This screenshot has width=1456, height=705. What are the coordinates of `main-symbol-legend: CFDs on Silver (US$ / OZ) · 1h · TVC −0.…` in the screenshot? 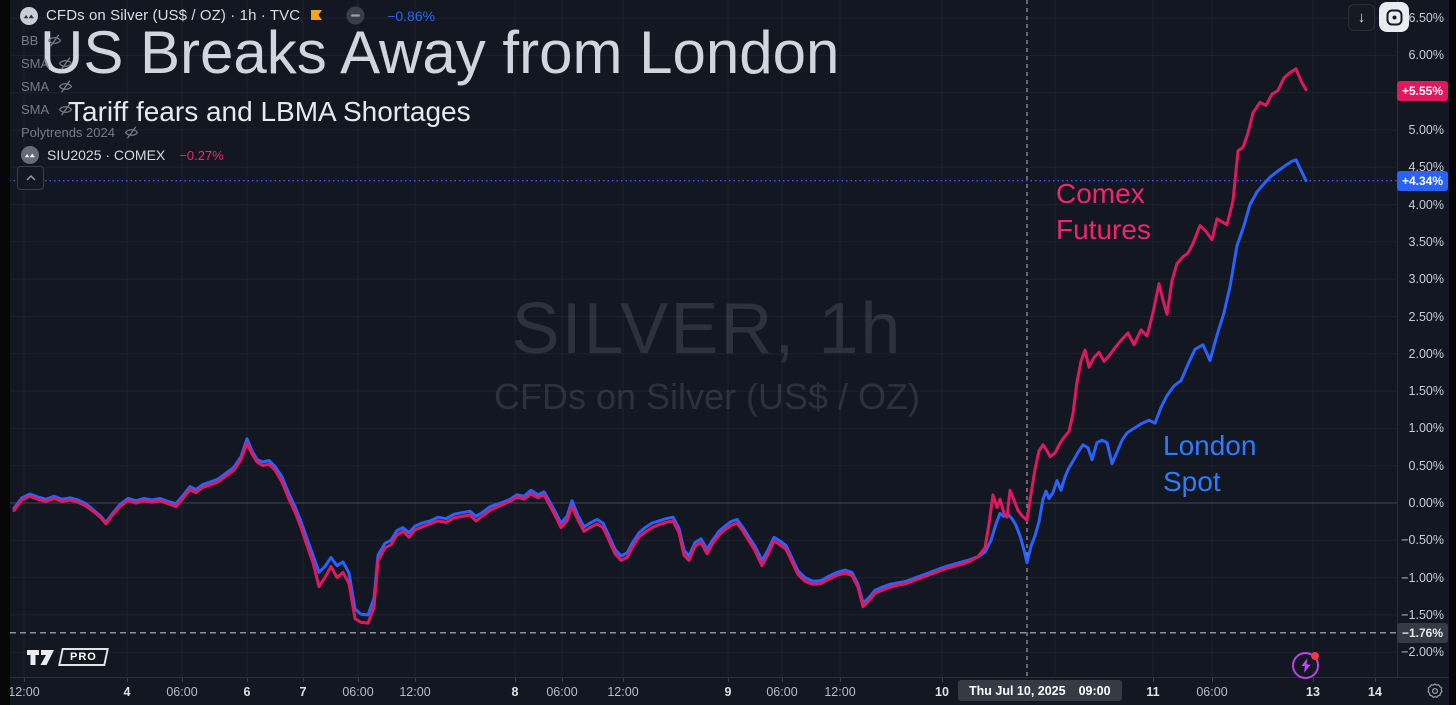 It's located at (227, 15).